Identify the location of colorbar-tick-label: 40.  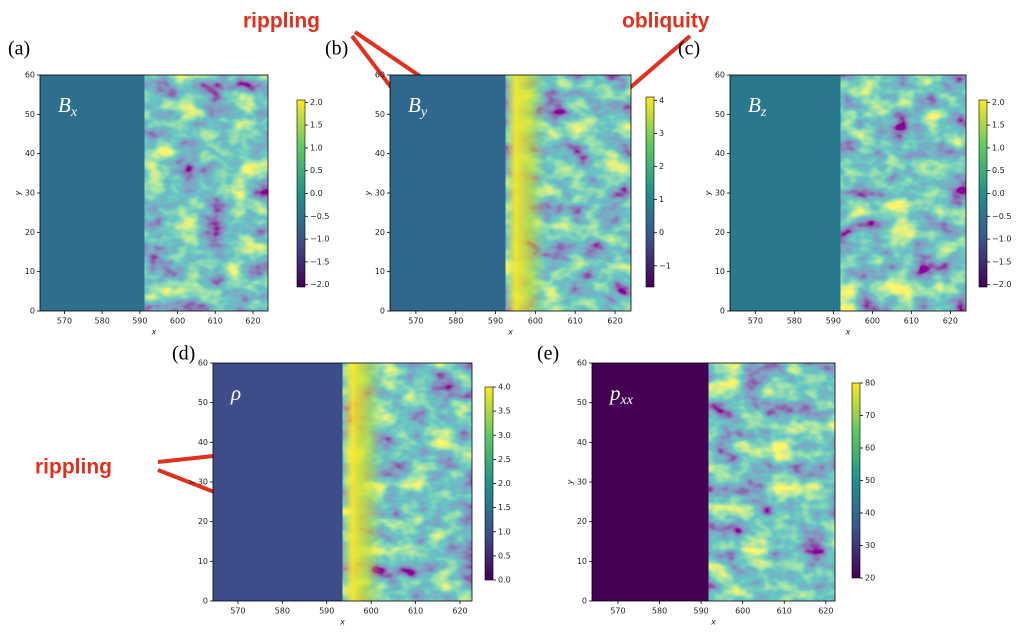
(870, 513).